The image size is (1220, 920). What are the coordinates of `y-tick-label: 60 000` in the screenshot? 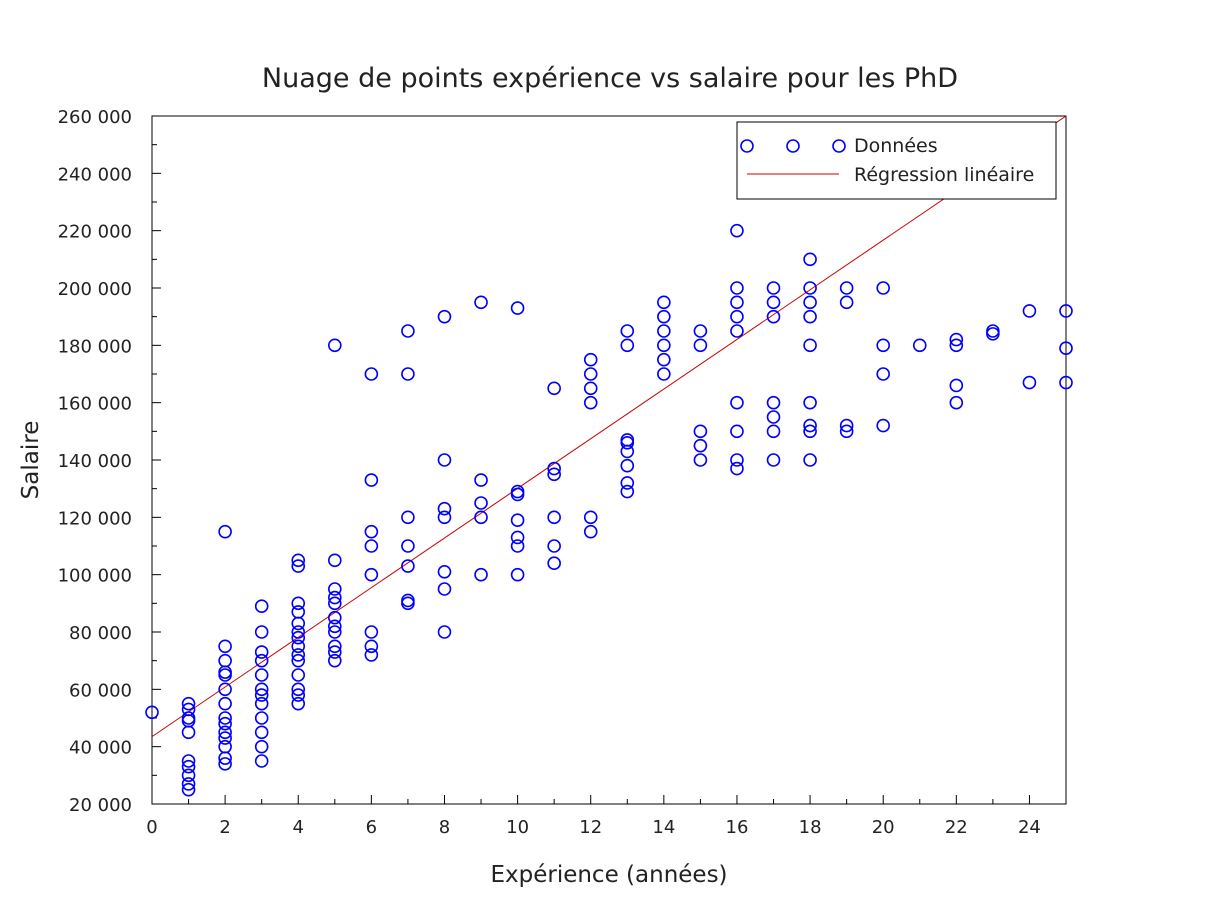 It's located at (100, 690).